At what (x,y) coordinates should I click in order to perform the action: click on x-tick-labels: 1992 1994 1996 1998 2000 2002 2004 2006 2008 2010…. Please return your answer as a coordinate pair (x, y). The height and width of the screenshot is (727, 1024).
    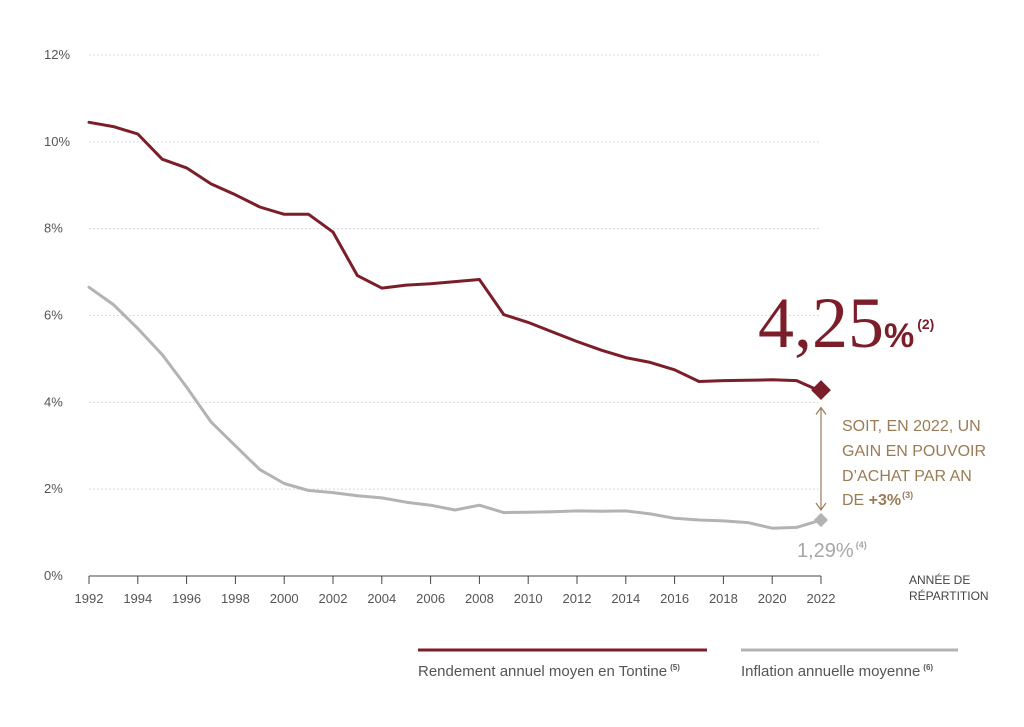
    Looking at the image, I should click on (455, 598).